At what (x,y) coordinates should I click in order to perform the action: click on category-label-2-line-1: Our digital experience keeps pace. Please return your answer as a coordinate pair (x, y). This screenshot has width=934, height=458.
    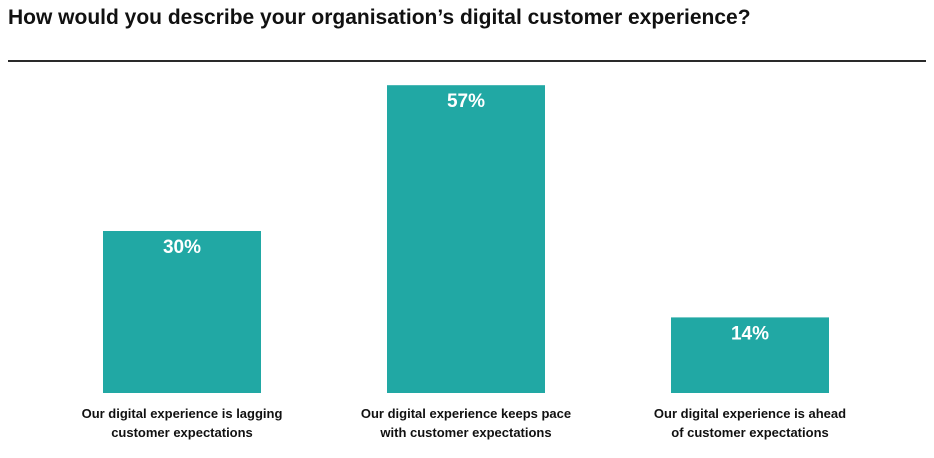
    Looking at the image, I should click on (466, 413).